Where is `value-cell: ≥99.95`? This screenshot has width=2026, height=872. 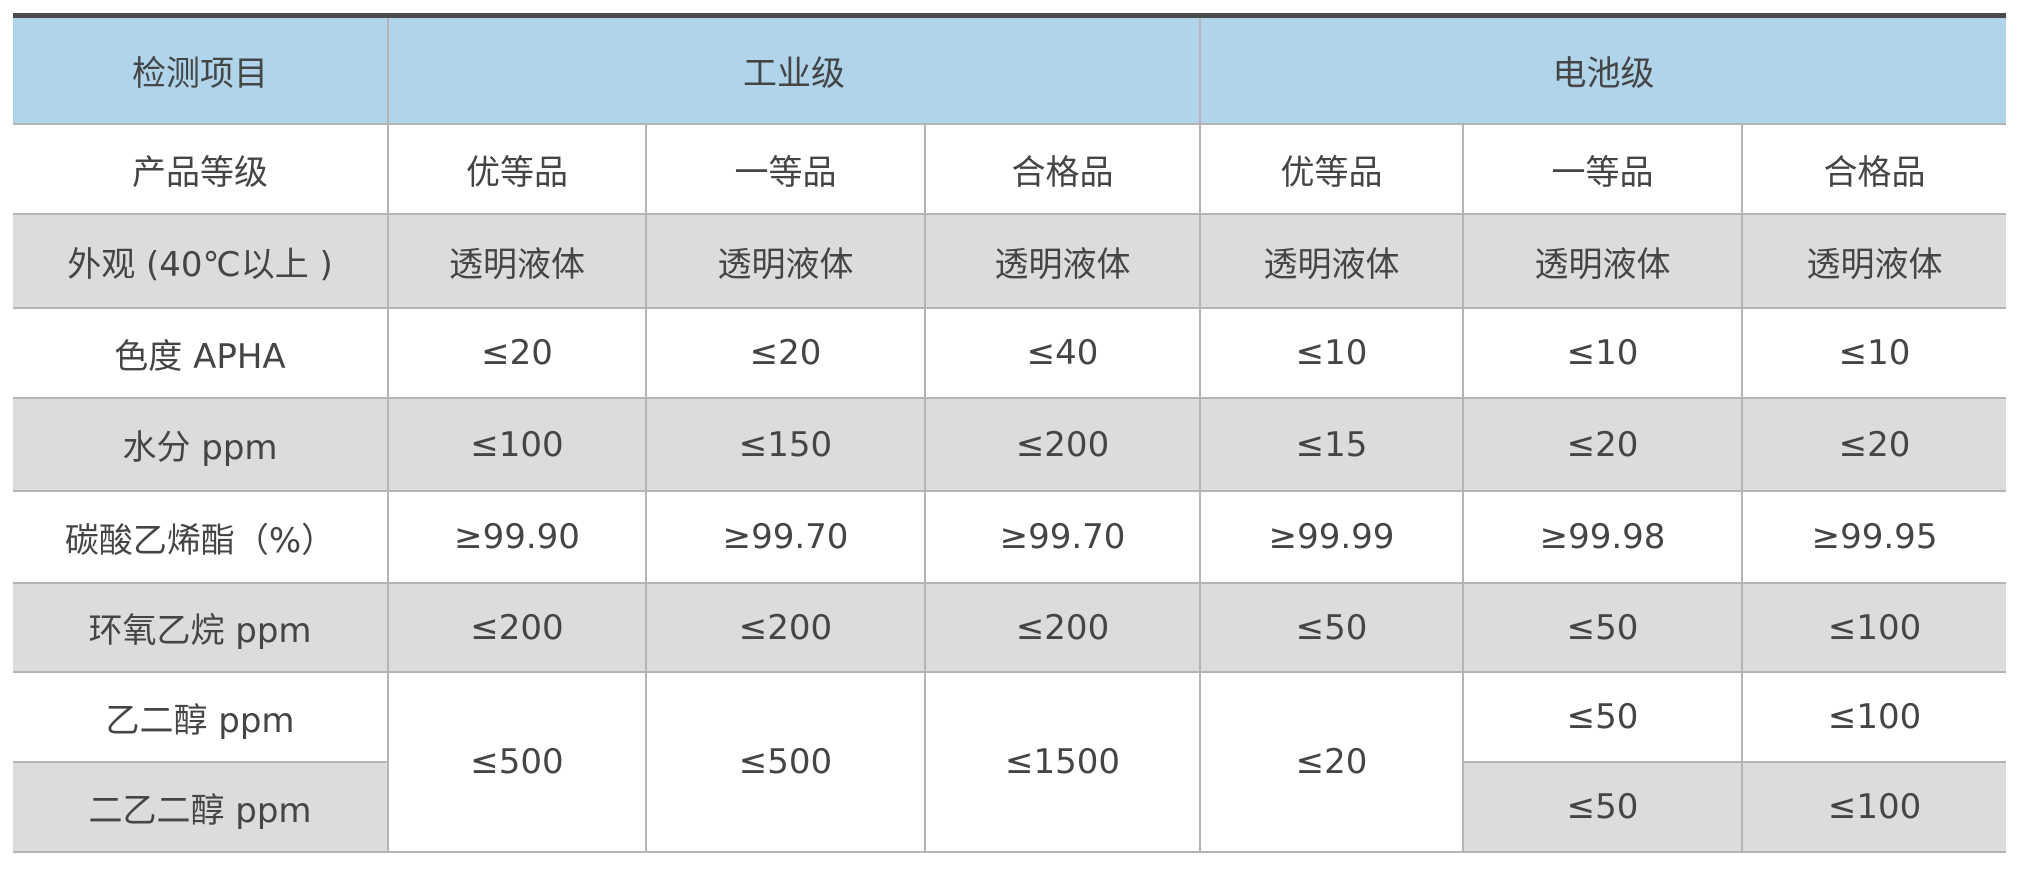
value-cell: ≥99.95 is located at coordinates (1874, 537).